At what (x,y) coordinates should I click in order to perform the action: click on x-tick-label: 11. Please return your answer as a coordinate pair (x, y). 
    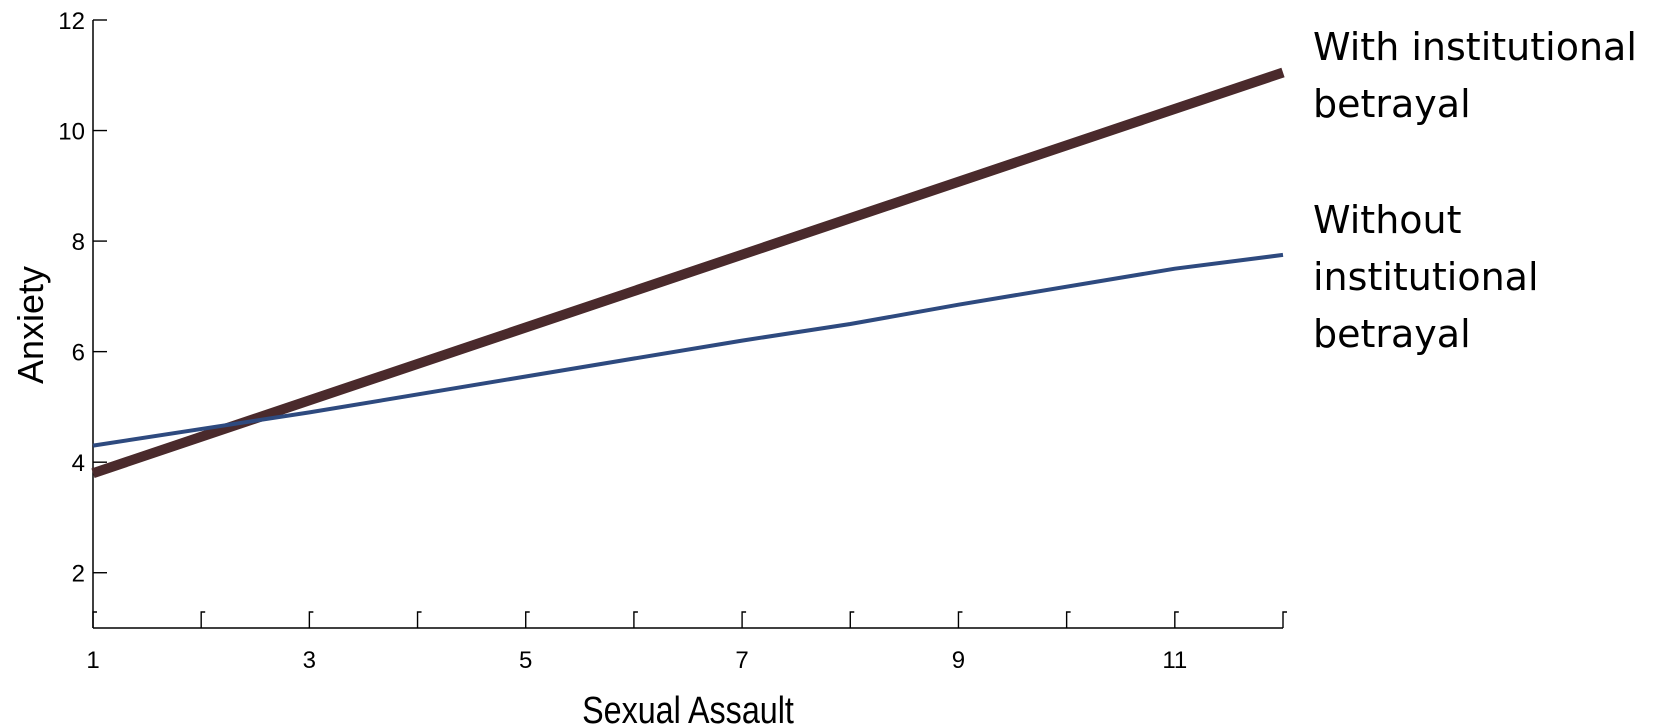
    Looking at the image, I should click on (1174, 660).